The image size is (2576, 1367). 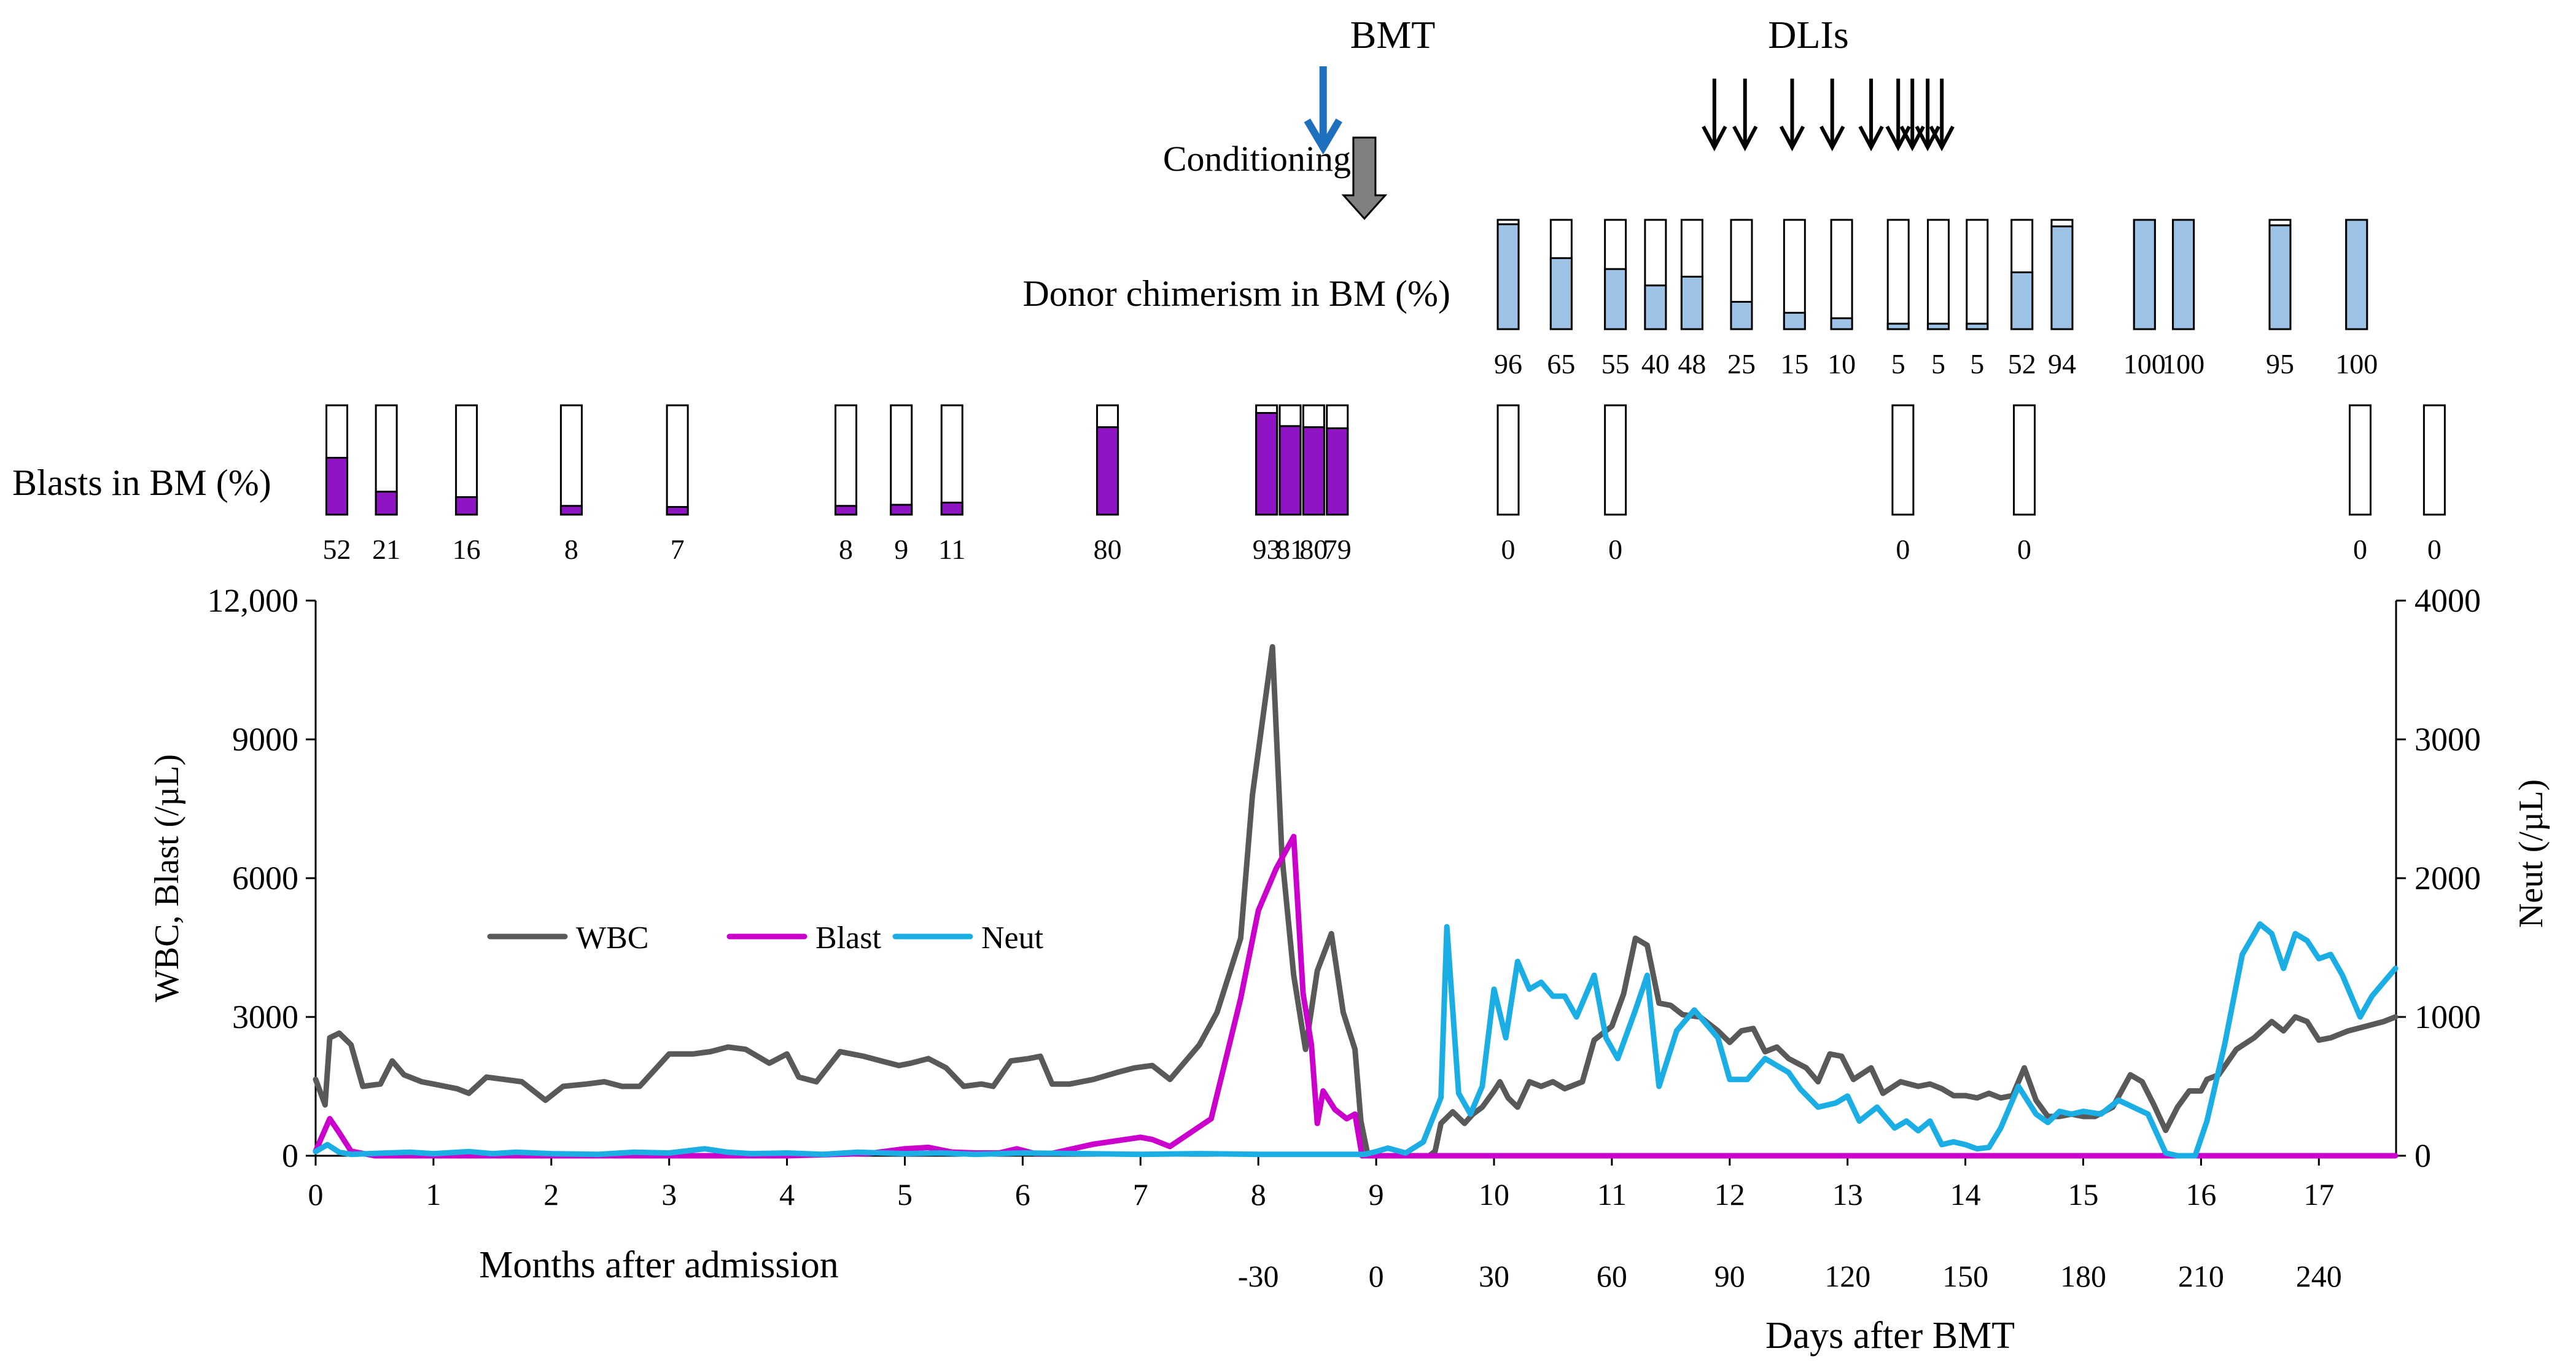 What do you see at coordinates (1258, 1194) in the screenshot?
I see `x-tick-label: 8` at bounding box center [1258, 1194].